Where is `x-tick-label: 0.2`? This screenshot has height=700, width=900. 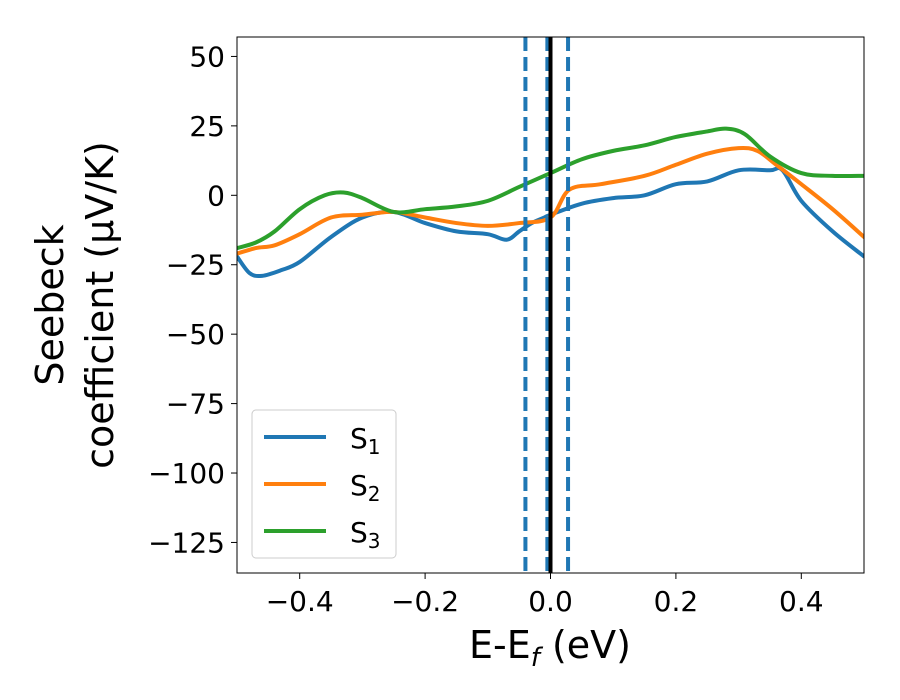 x-tick-label: 0.2 is located at coordinates (676, 601).